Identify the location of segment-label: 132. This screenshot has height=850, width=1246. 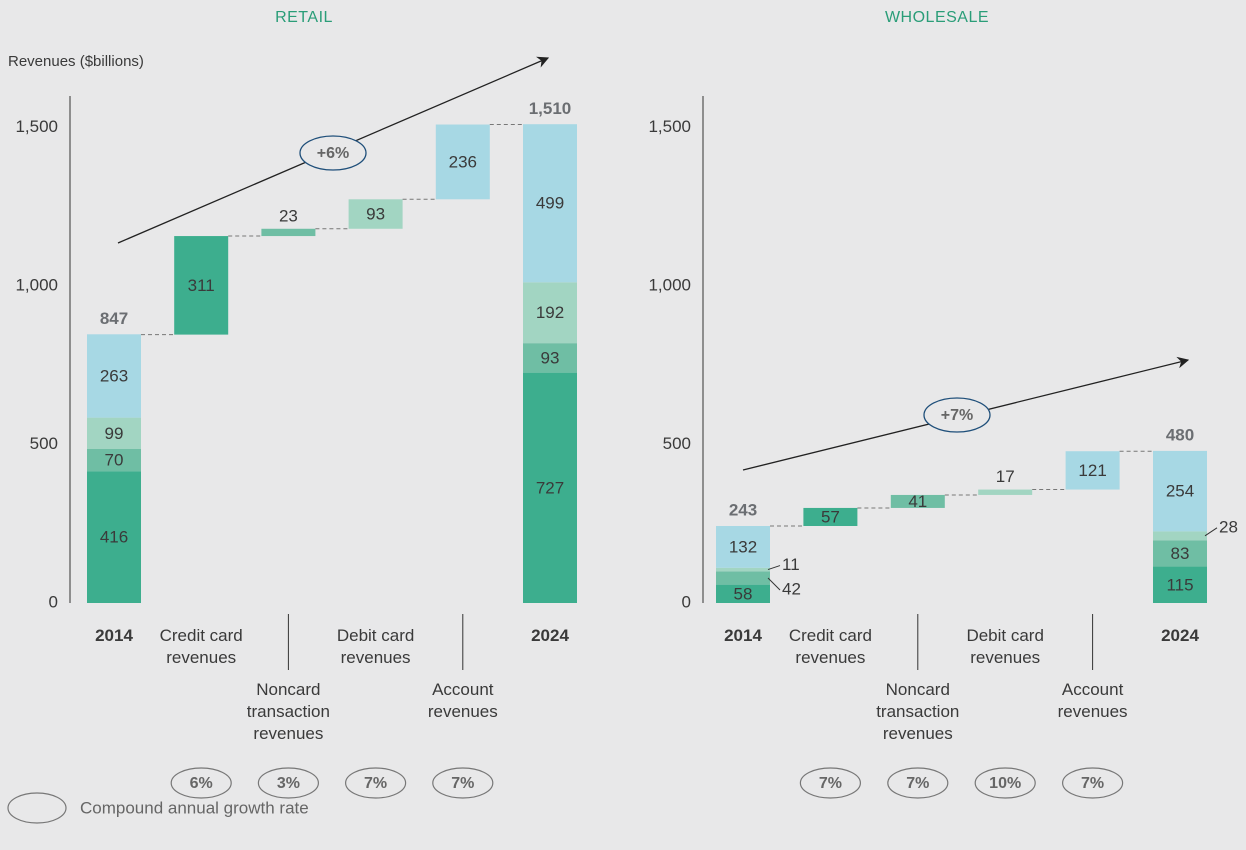
(743, 546).